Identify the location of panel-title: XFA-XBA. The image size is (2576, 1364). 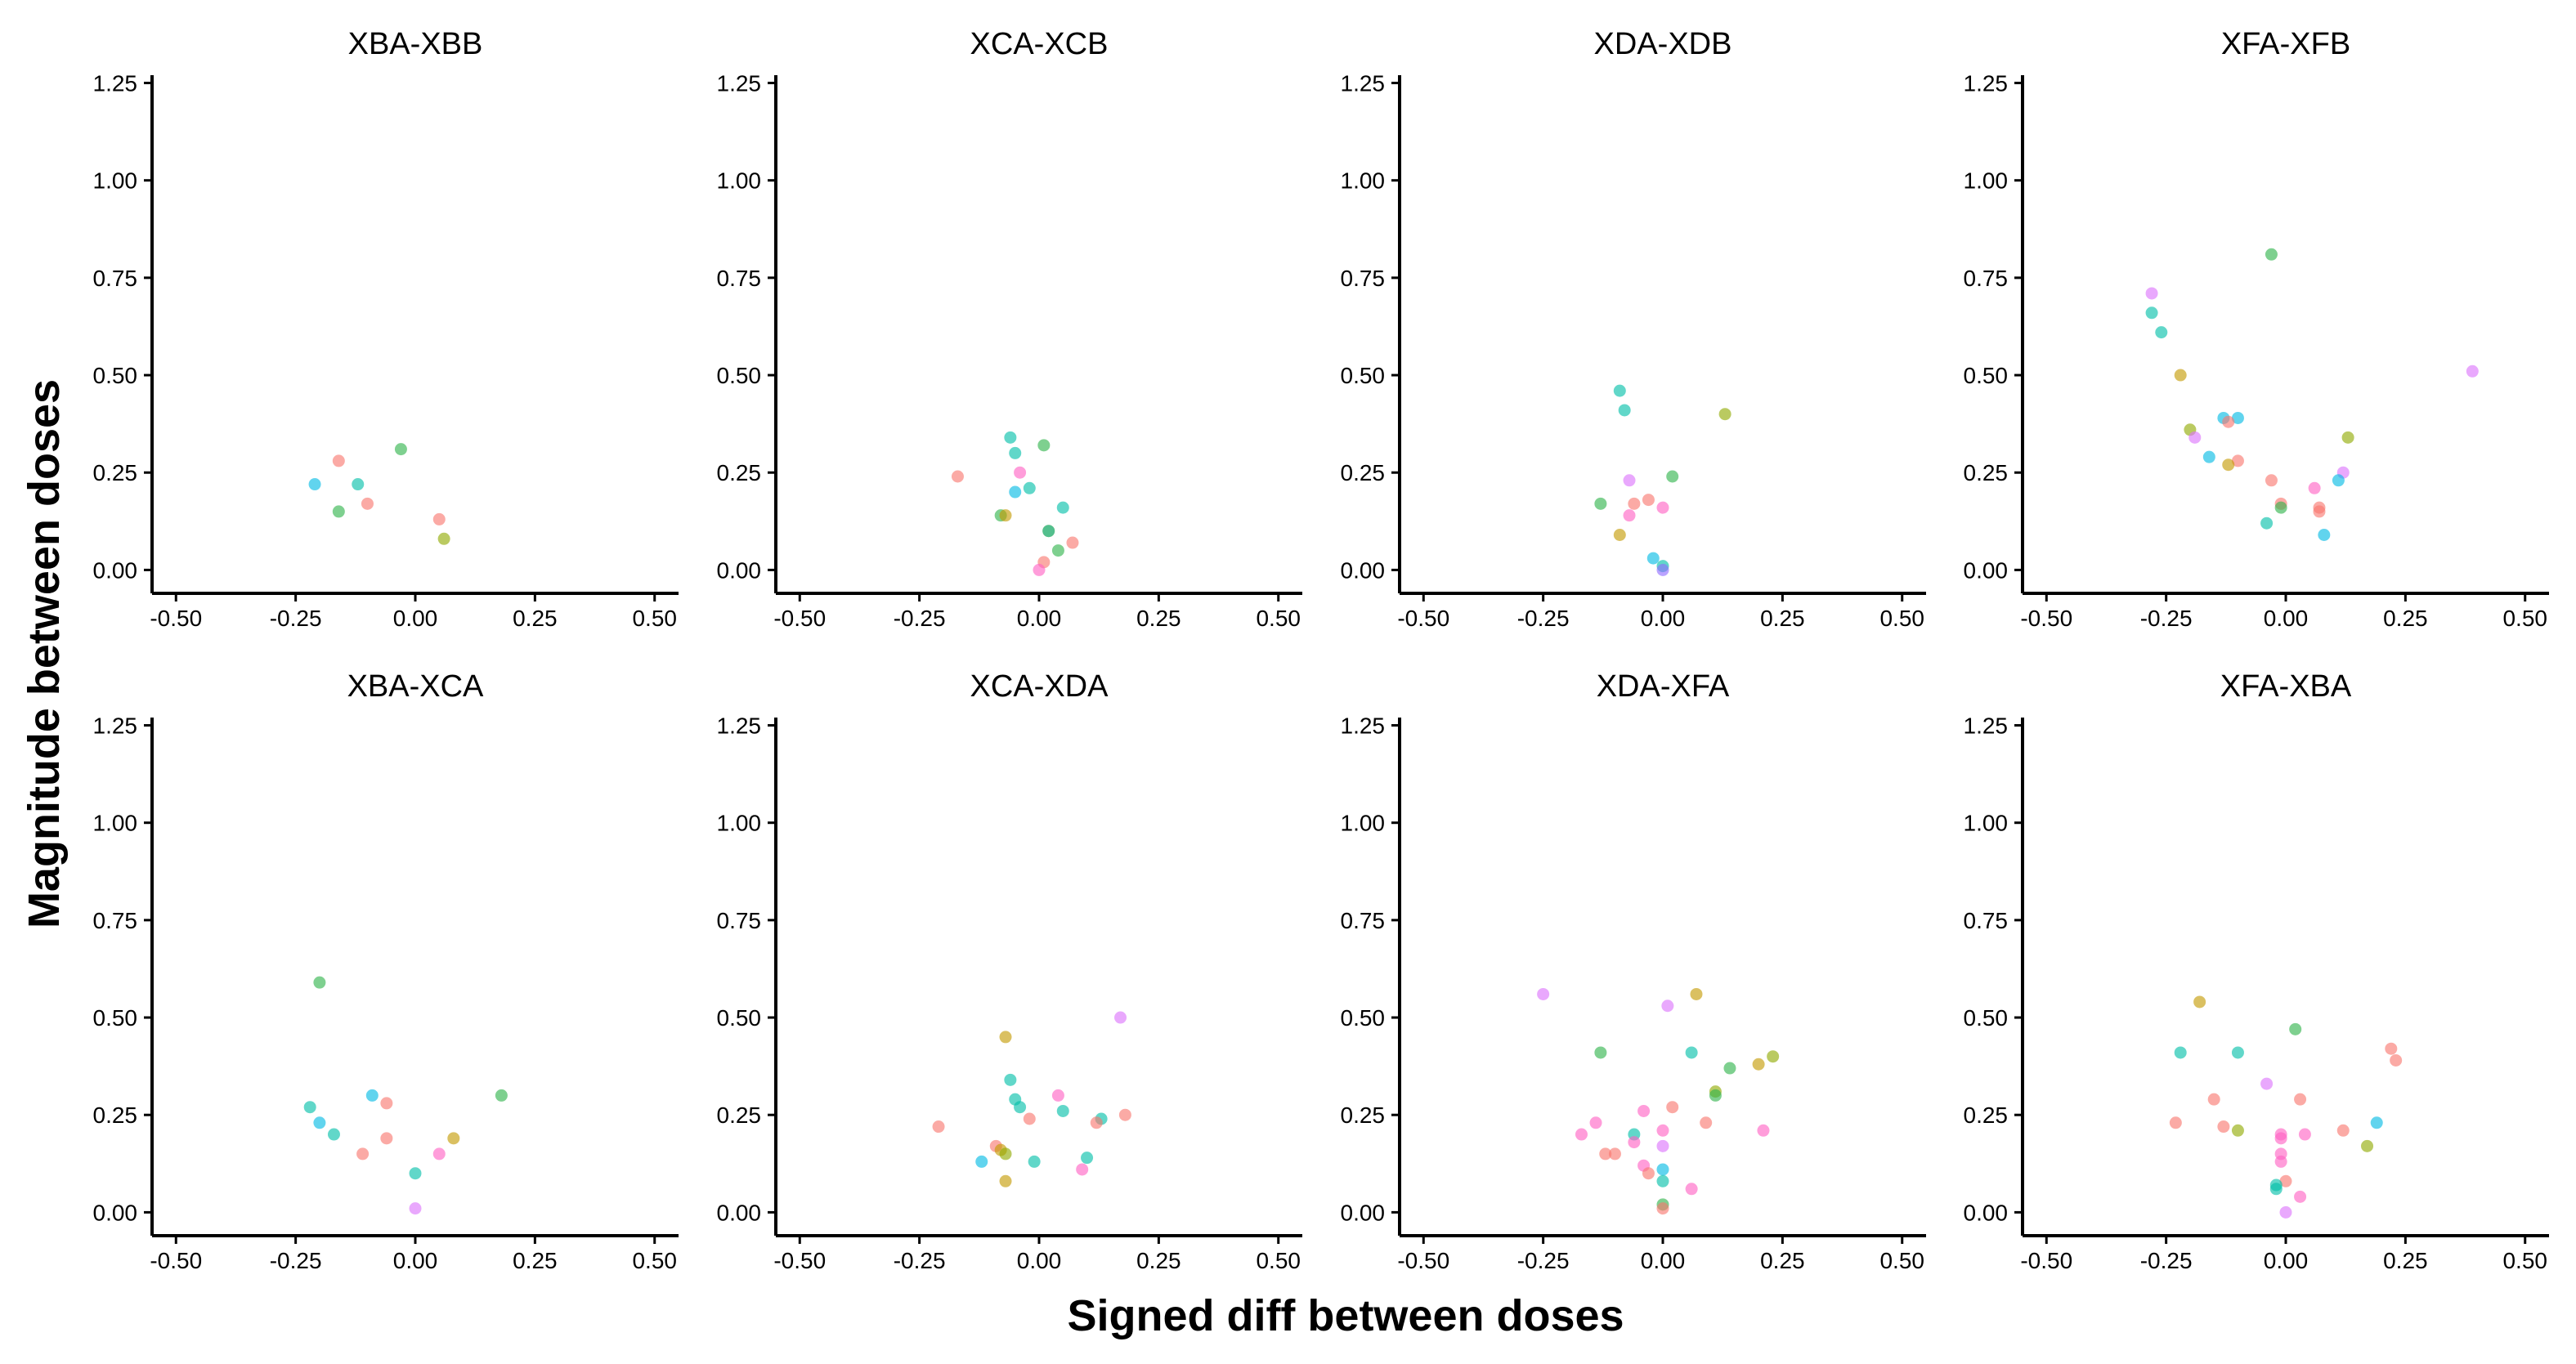
(2286, 686).